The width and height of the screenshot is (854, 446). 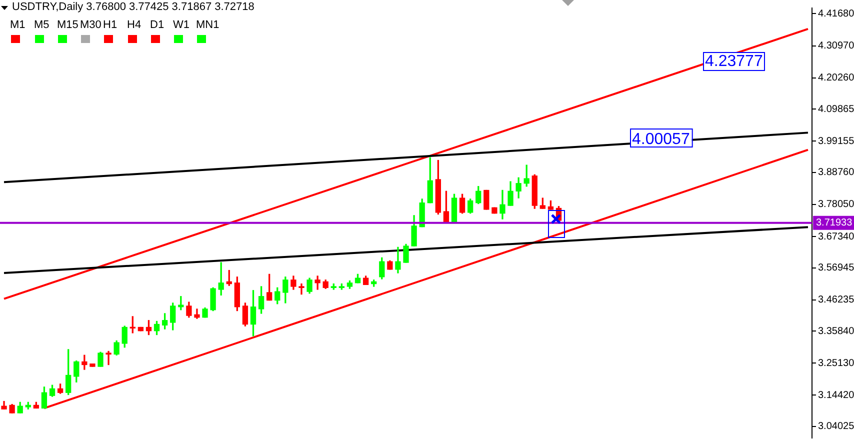 What do you see at coordinates (836, 109) in the screenshot?
I see `y-tick-label: 4.09865` at bounding box center [836, 109].